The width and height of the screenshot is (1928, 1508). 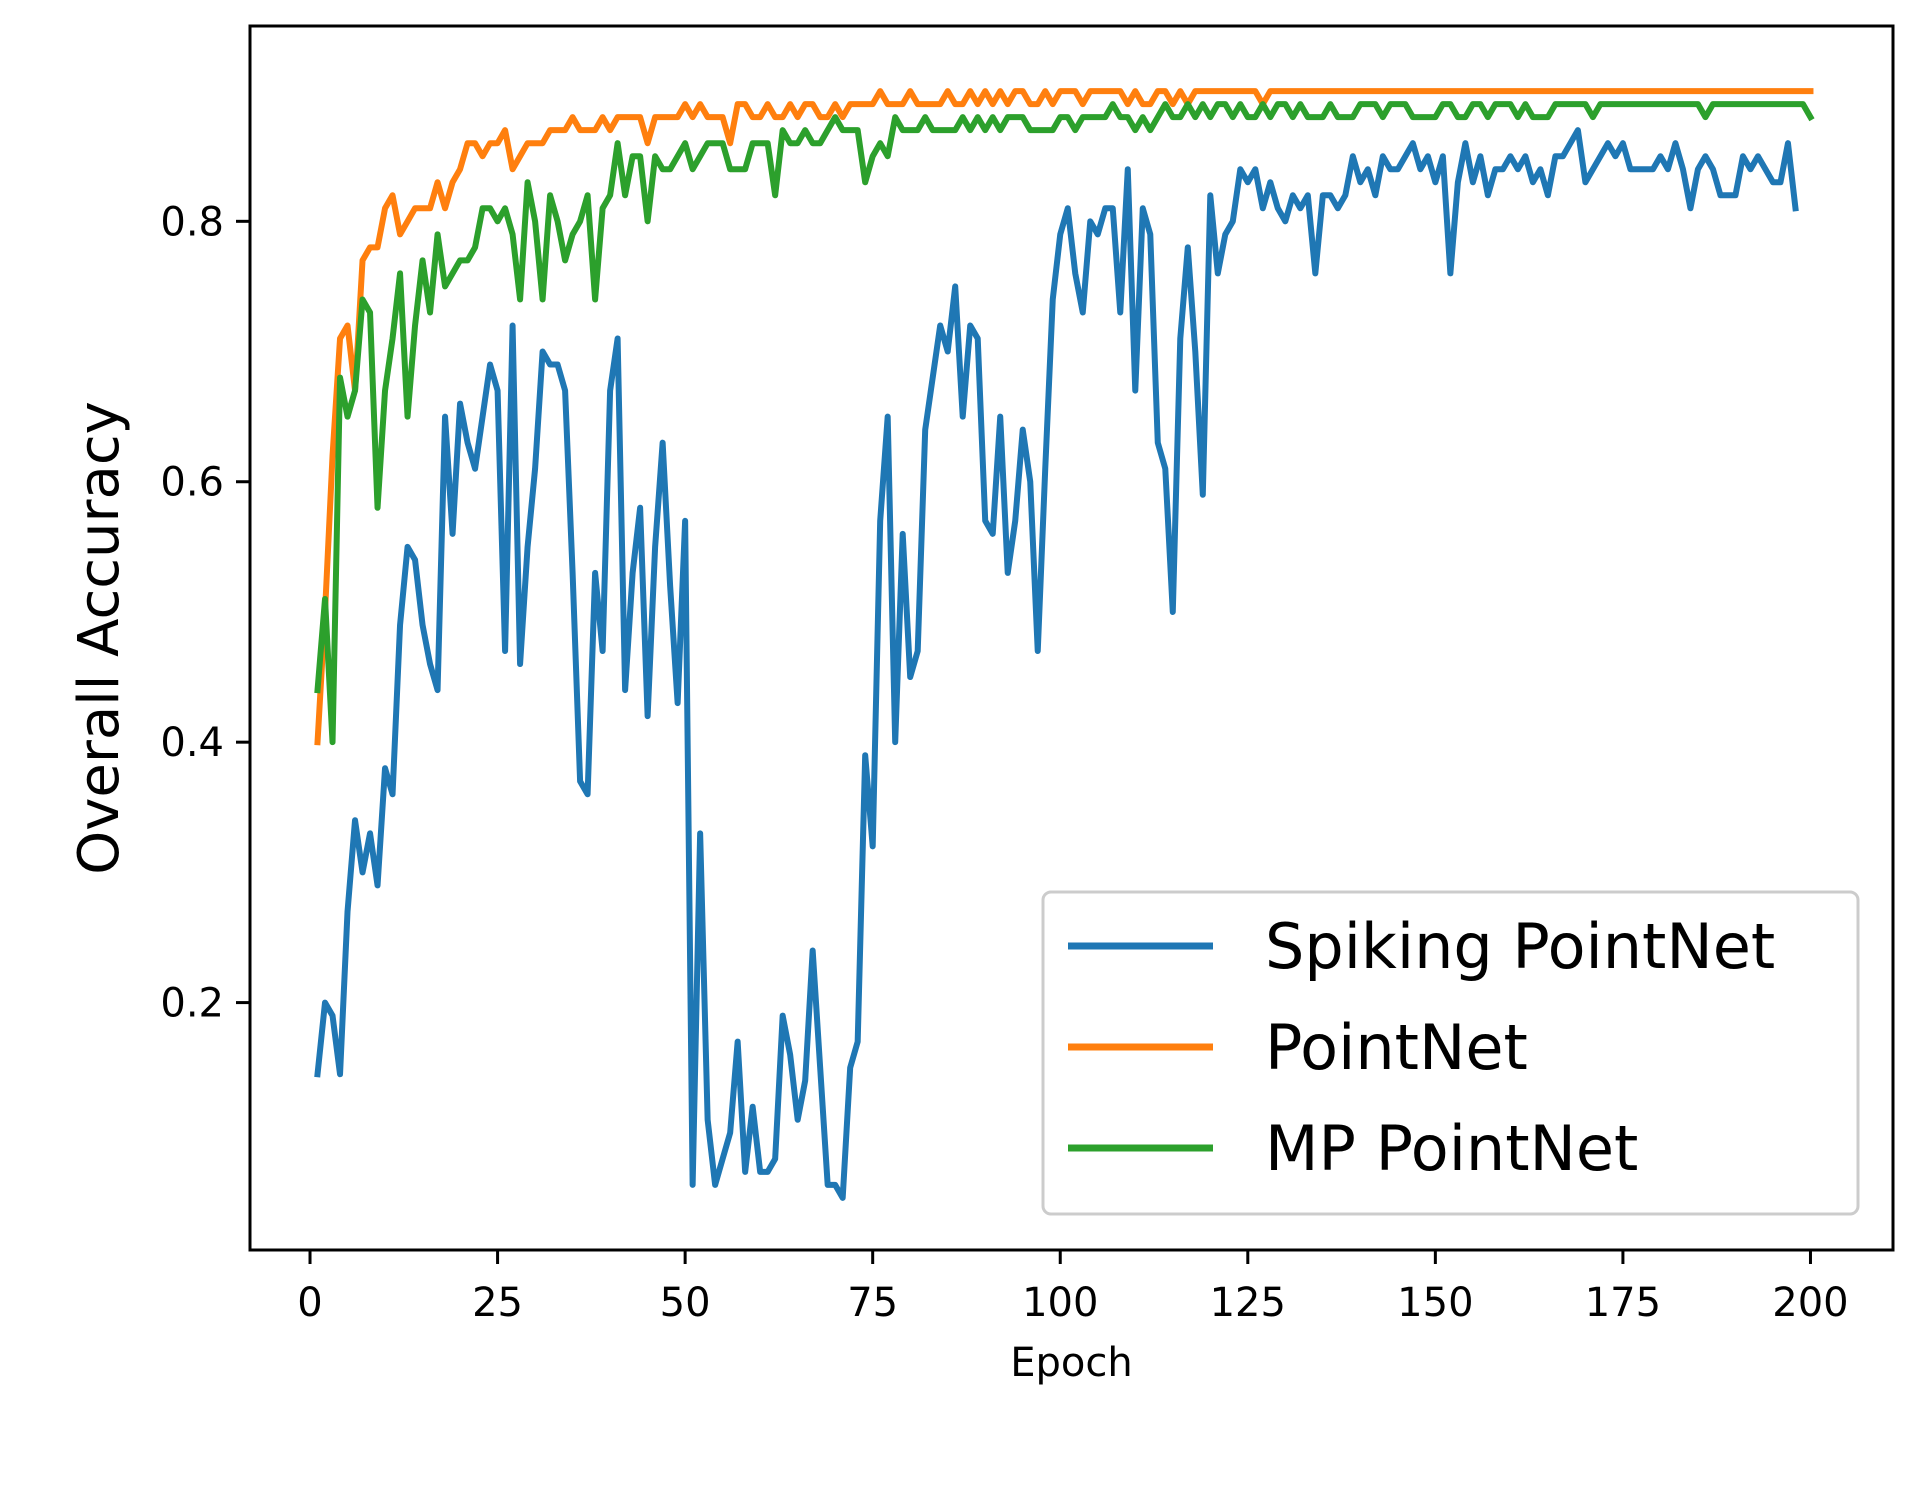 What do you see at coordinates (192, 222) in the screenshot?
I see `y-tick-label: 0.8` at bounding box center [192, 222].